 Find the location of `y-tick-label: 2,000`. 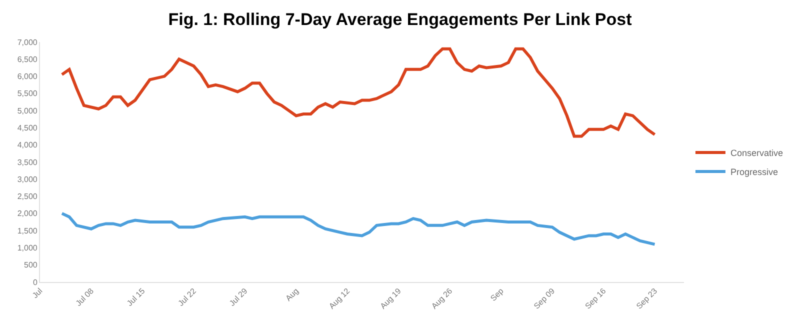

y-tick-label: 2,000 is located at coordinates (27, 213).